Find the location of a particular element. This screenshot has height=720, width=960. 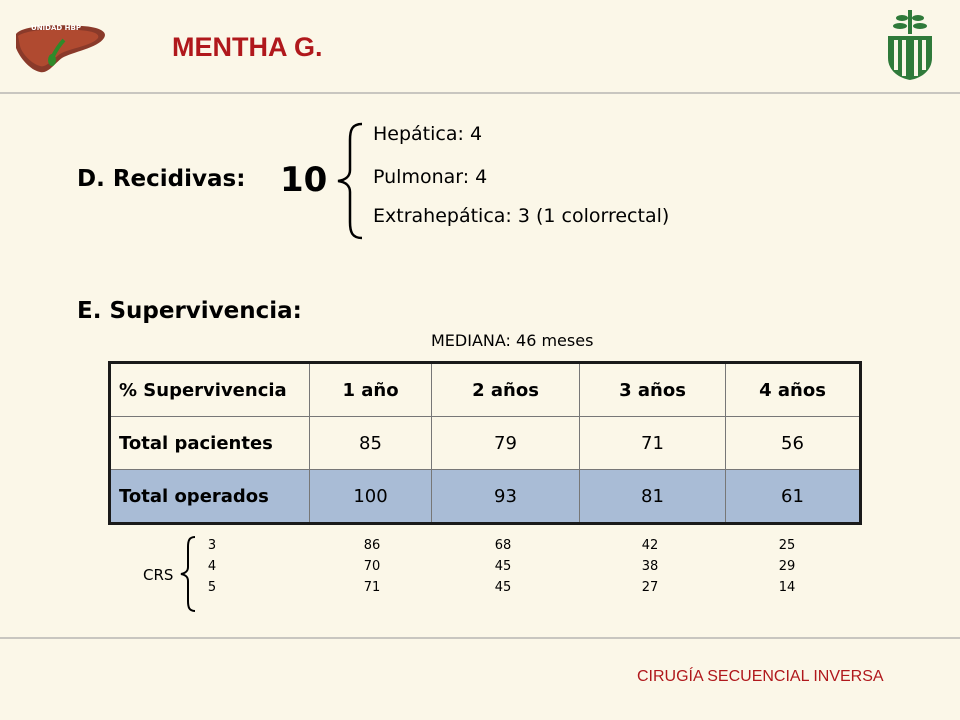

crs-label: CRS is located at coordinates (158, 575).